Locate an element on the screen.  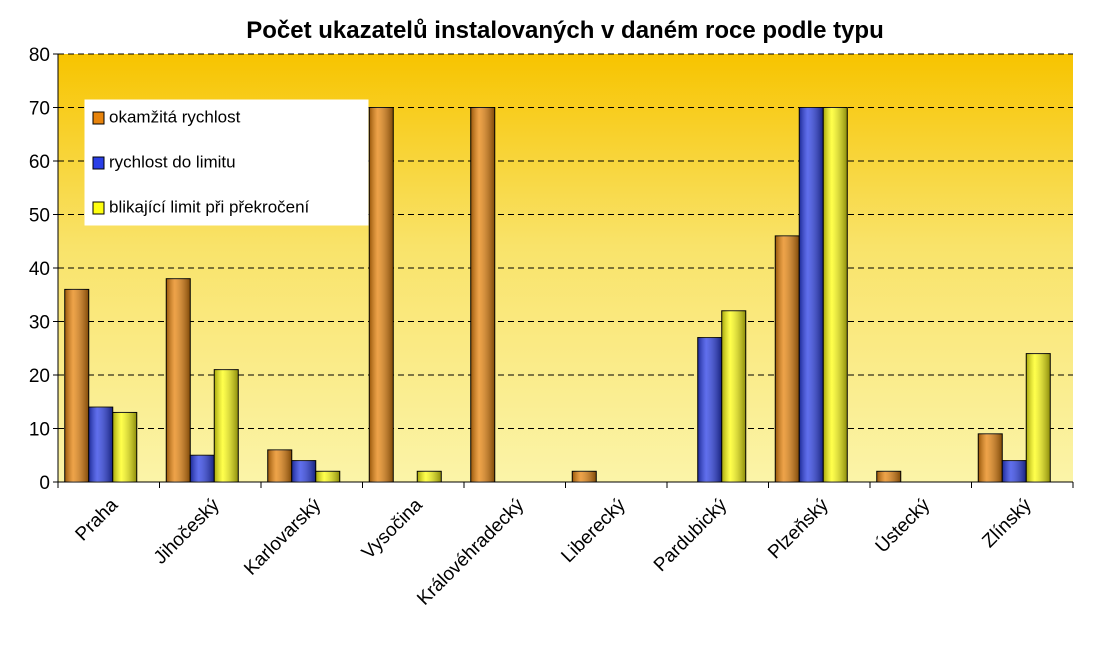
x-tick-label: Jihočeský is located at coordinates (187, 531).